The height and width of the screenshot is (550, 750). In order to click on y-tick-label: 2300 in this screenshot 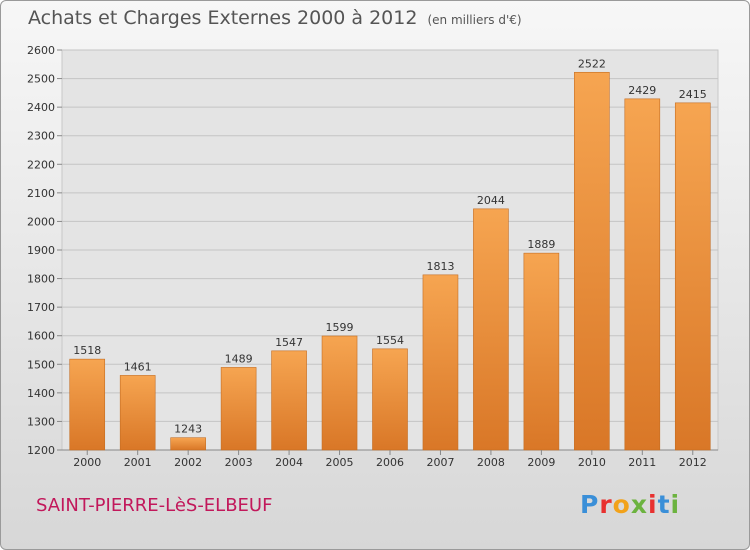, I will do `click(41, 136)`.